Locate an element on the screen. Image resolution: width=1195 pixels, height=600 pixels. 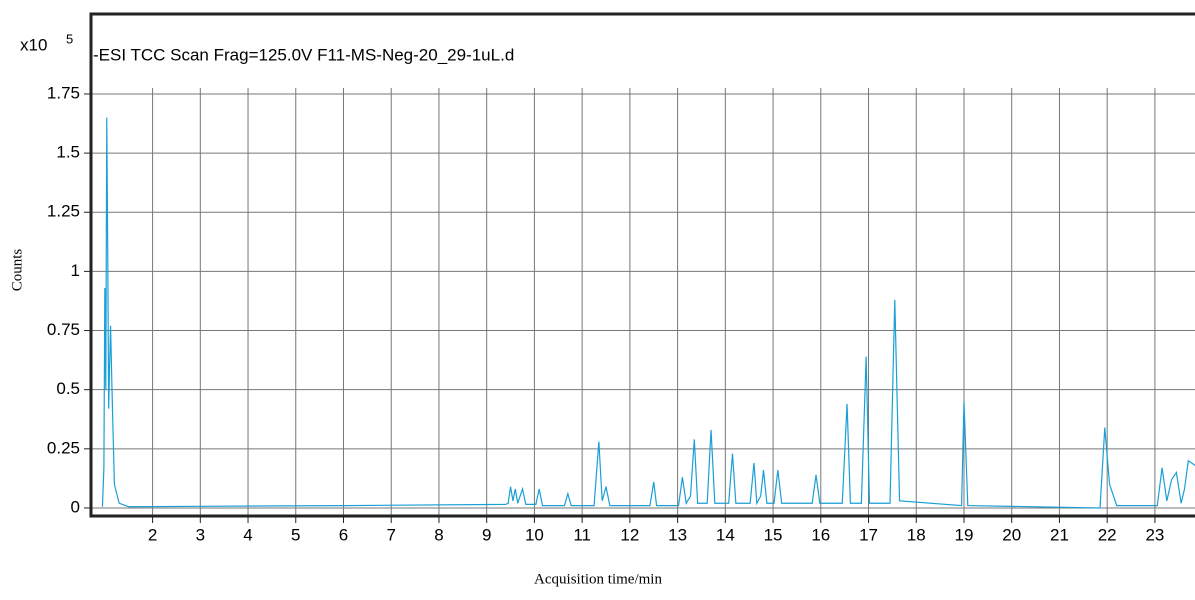
x-tick-label: 11 is located at coordinates (582, 534).